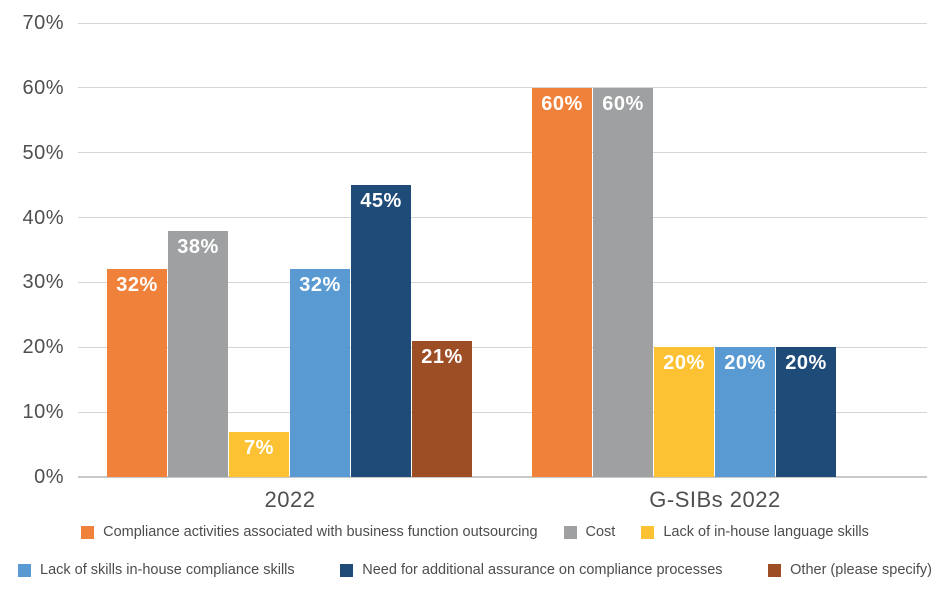  I want to click on y-axis-tick-label: 10%, so click(43, 412).